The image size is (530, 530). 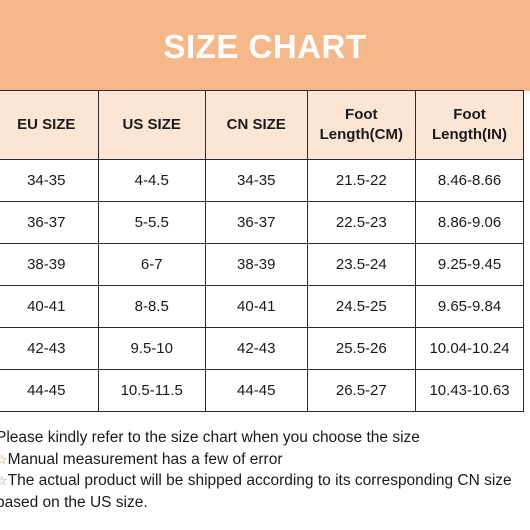 I want to click on cell-us-size: 4-4.5, so click(x=151, y=180).